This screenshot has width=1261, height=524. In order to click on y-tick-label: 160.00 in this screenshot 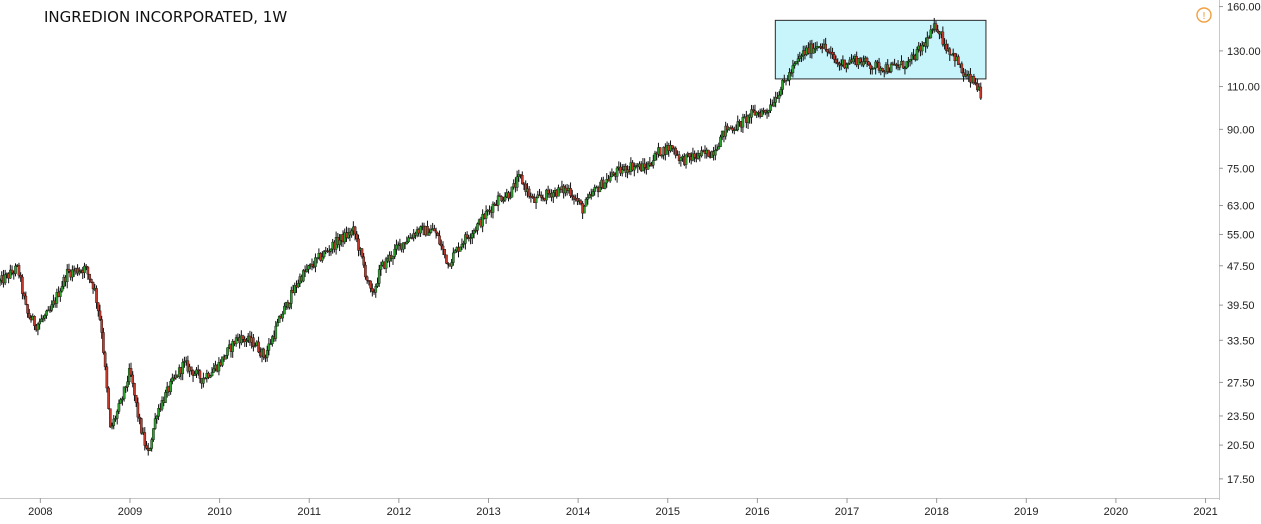, I will do `click(1244, 8)`.